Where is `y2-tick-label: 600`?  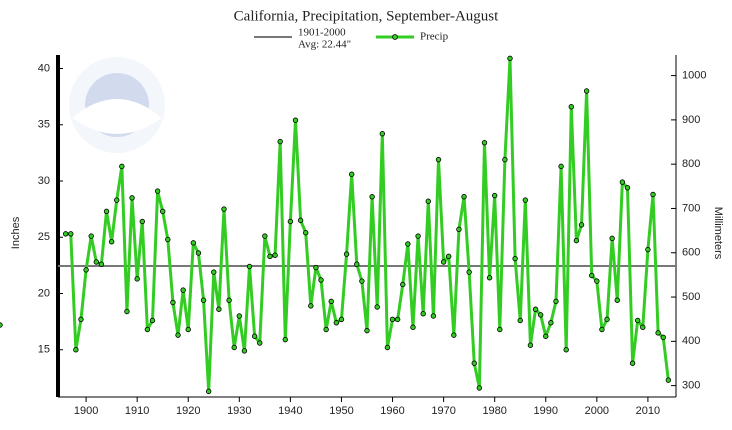 y2-tick-label: 600 is located at coordinates (691, 253).